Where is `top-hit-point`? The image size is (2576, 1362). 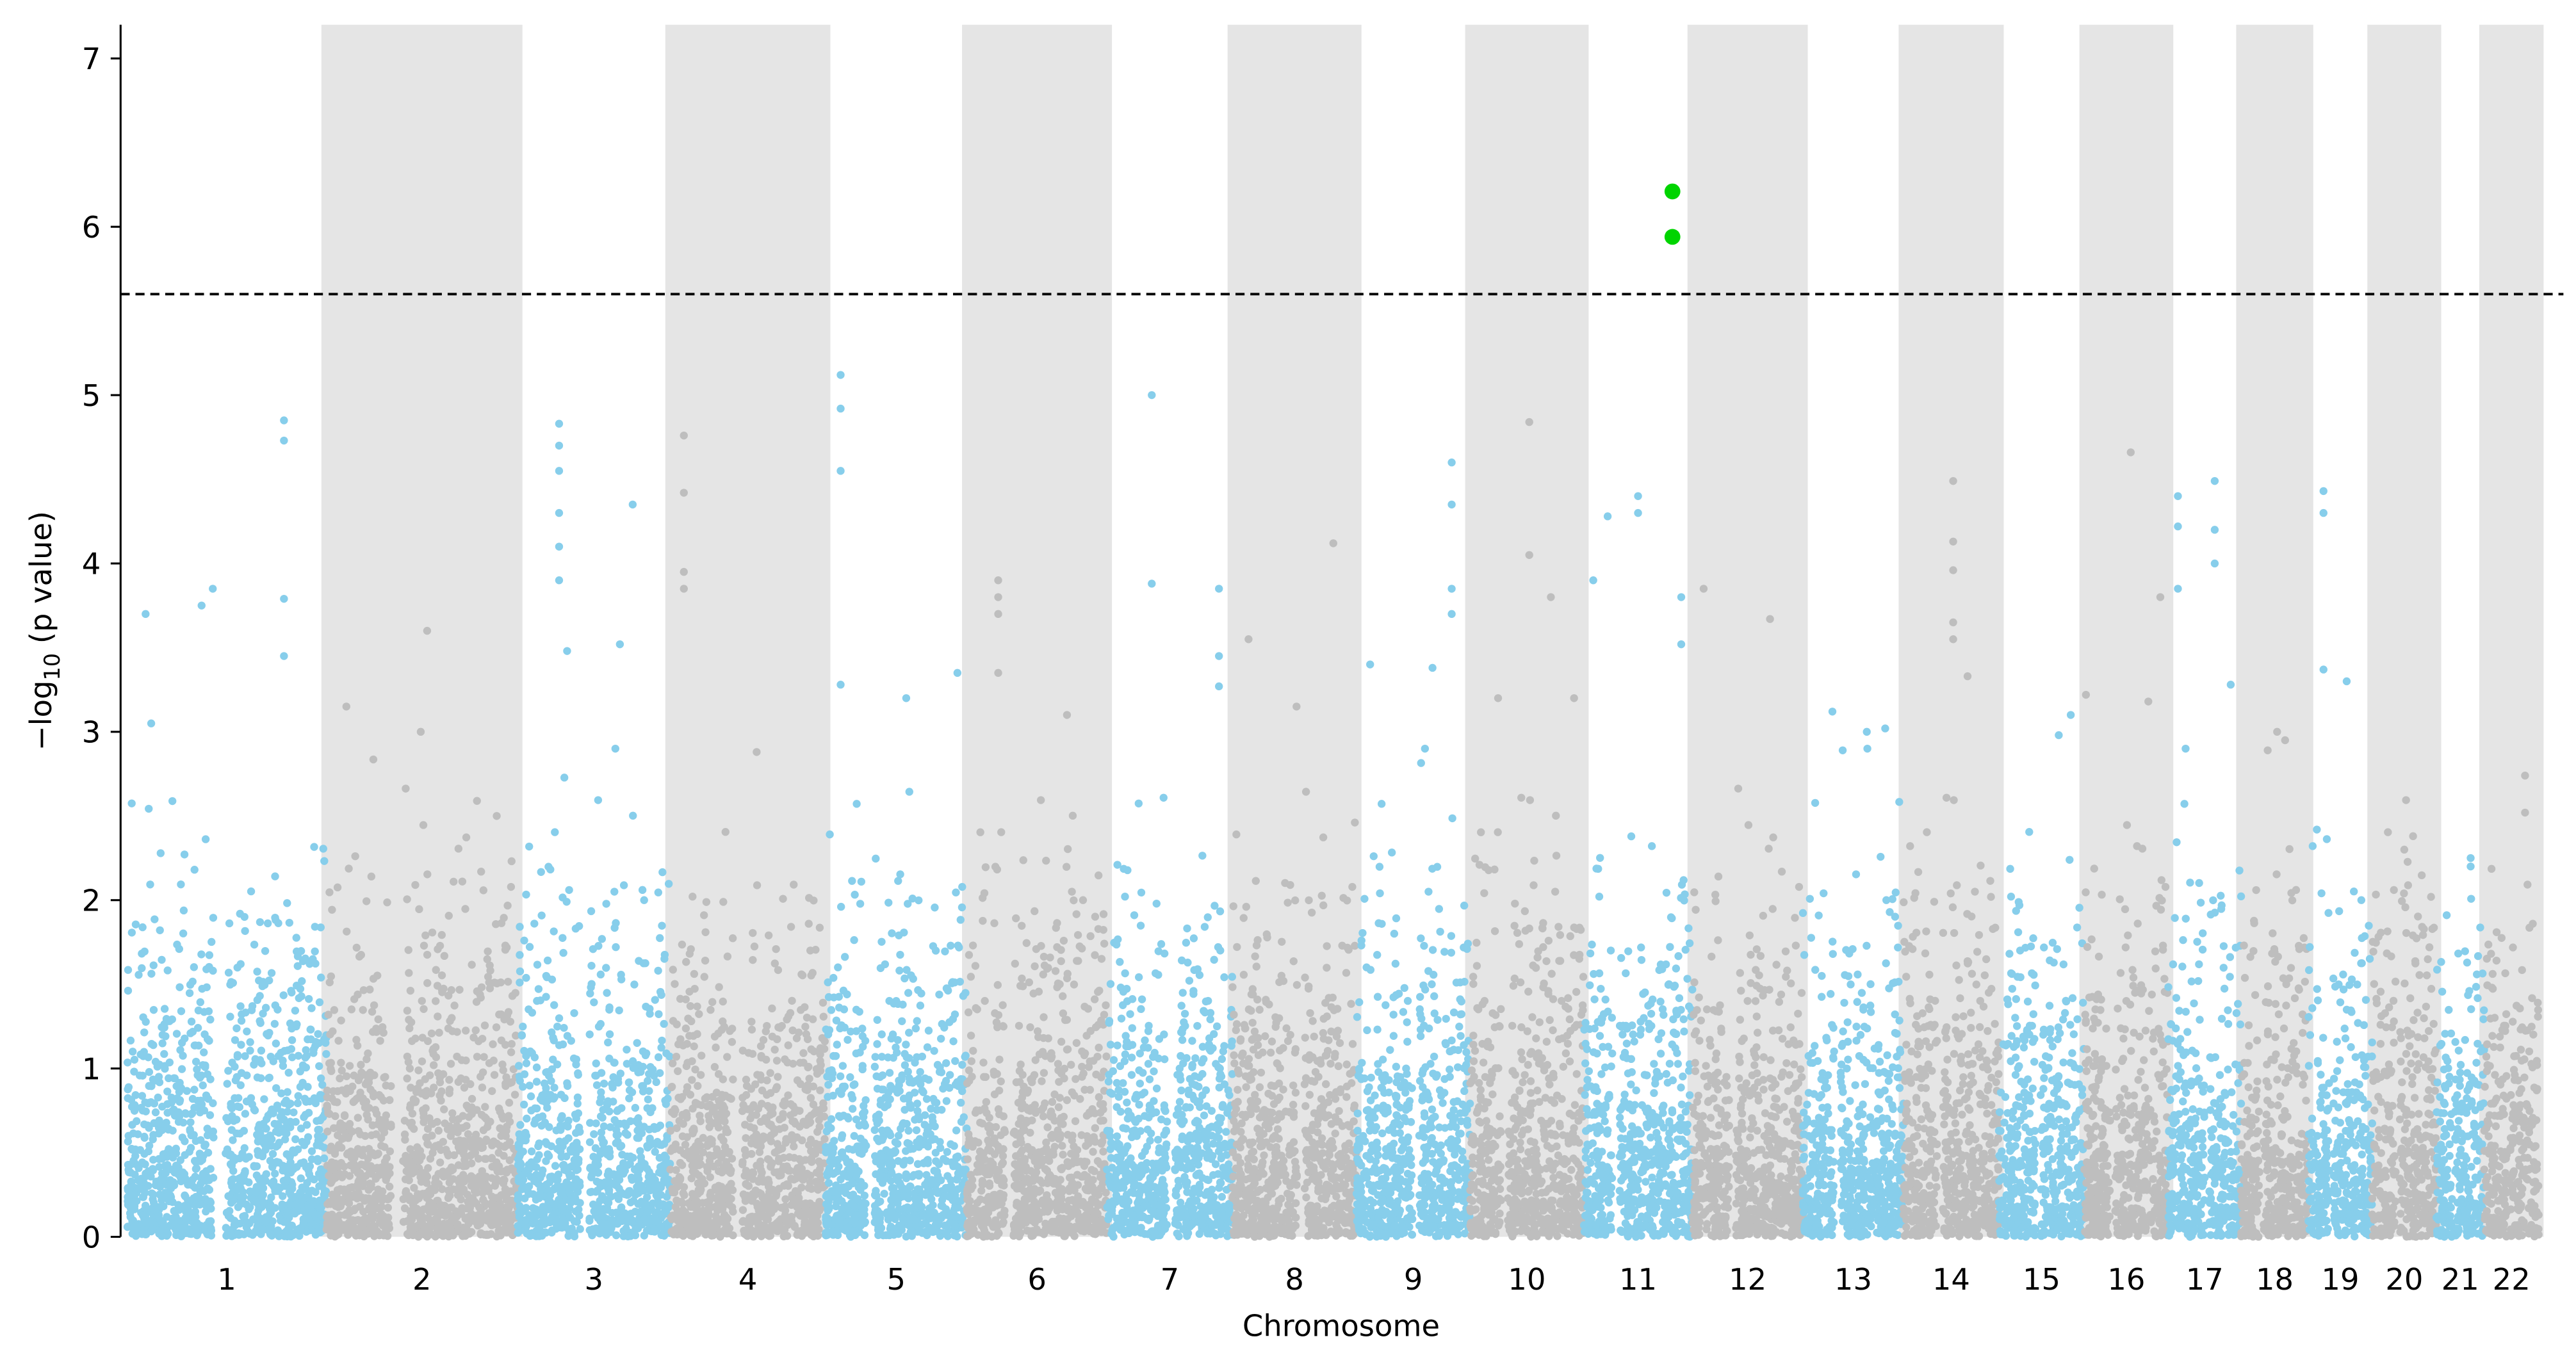
top-hit-point is located at coordinates (420, 732).